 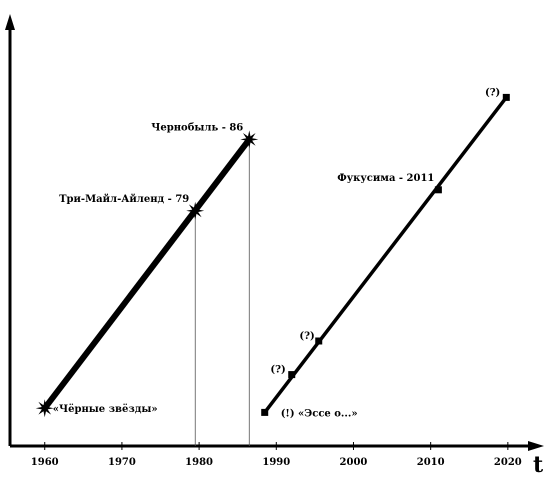 I want to click on point-label: Фукусима - 2011, so click(x=385, y=178).